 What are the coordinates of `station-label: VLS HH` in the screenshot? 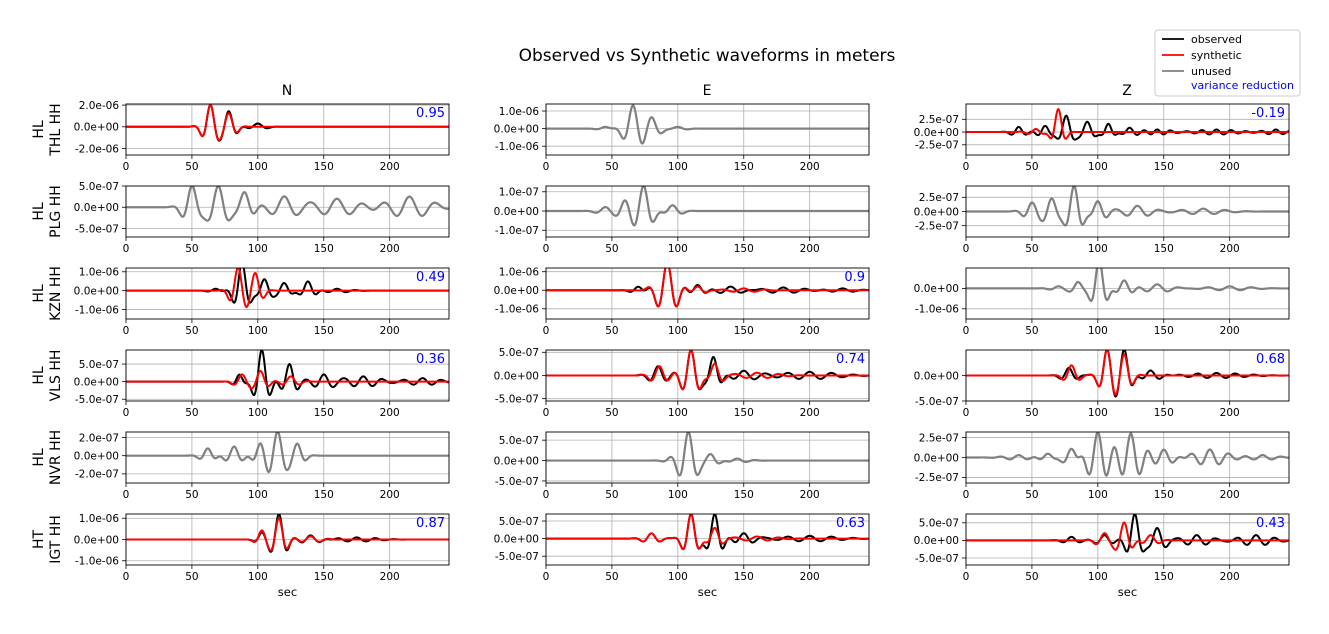 It's located at (56, 376).